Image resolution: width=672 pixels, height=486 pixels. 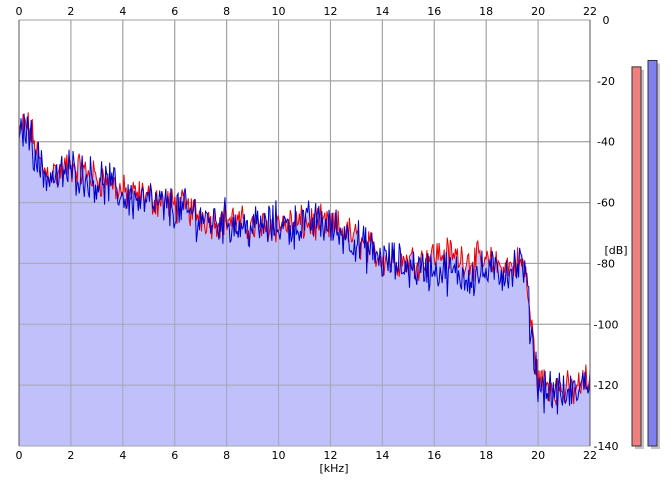 I want to click on x-tick-label-bottom: 18, so click(x=486, y=455).